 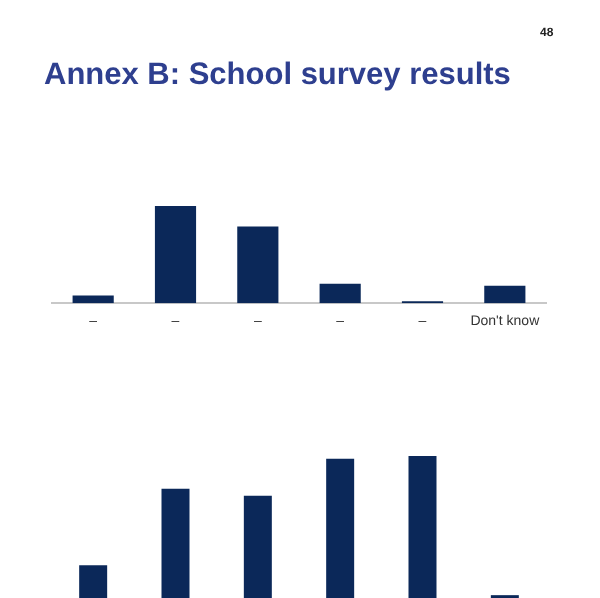 I want to click on chart-title: Annex B: School survey results, so click(x=277, y=76).